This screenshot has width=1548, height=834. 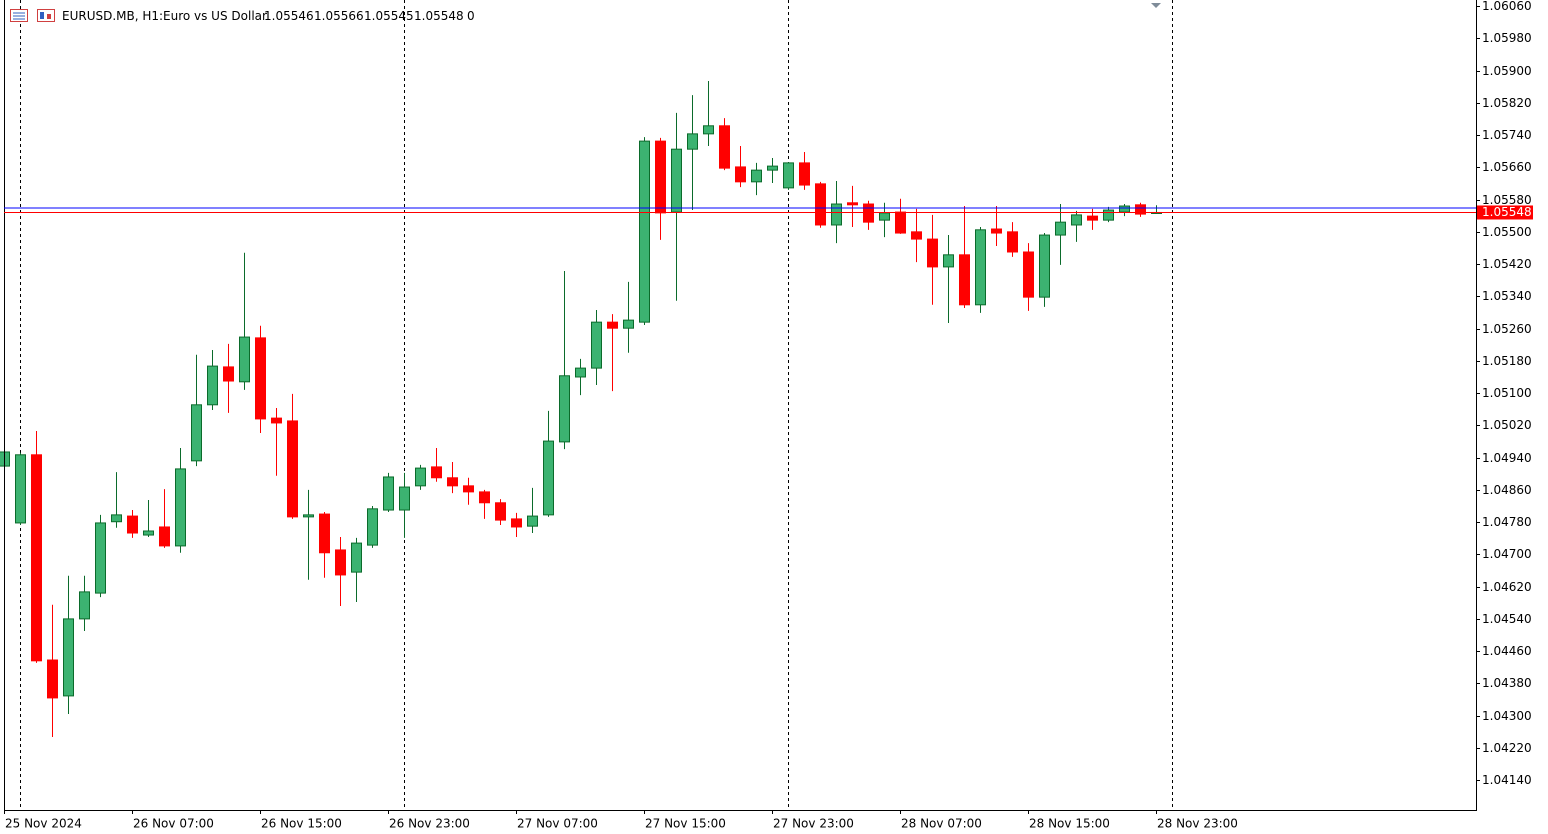 What do you see at coordinates (429, 824) in the screenshot?
I see `x-tick-label: 26 Nov 23:00` at bounding box center [429, 824].